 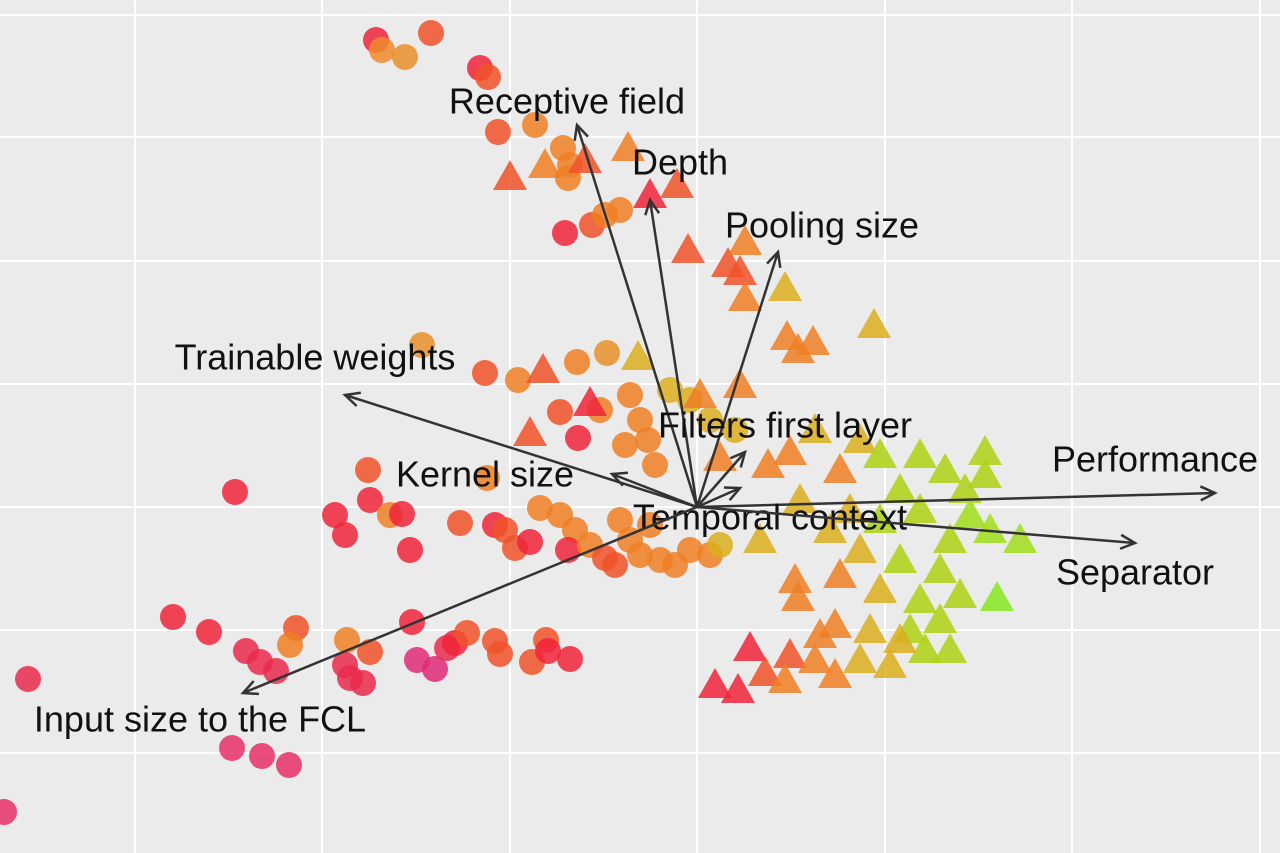 What do you see at coordinates (770, 517) in the screenshot?
I see `arrow-label: Temporal context` at bounding box center [770, 517].